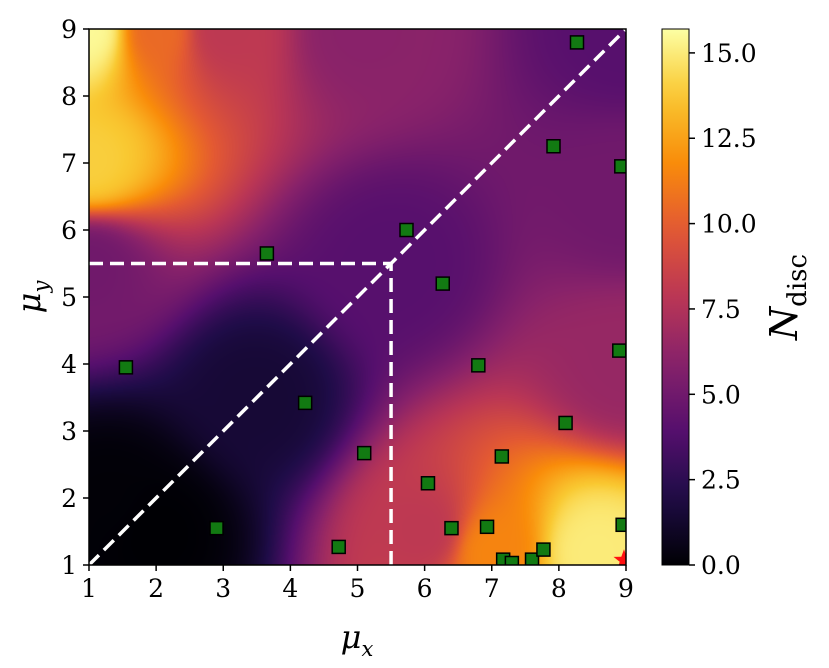 This screenshot has width=829, height=668. Describe the element at coordinates (721, 394) in the screenshot. I see `colorbar-tick-label: 5.0` at that location.